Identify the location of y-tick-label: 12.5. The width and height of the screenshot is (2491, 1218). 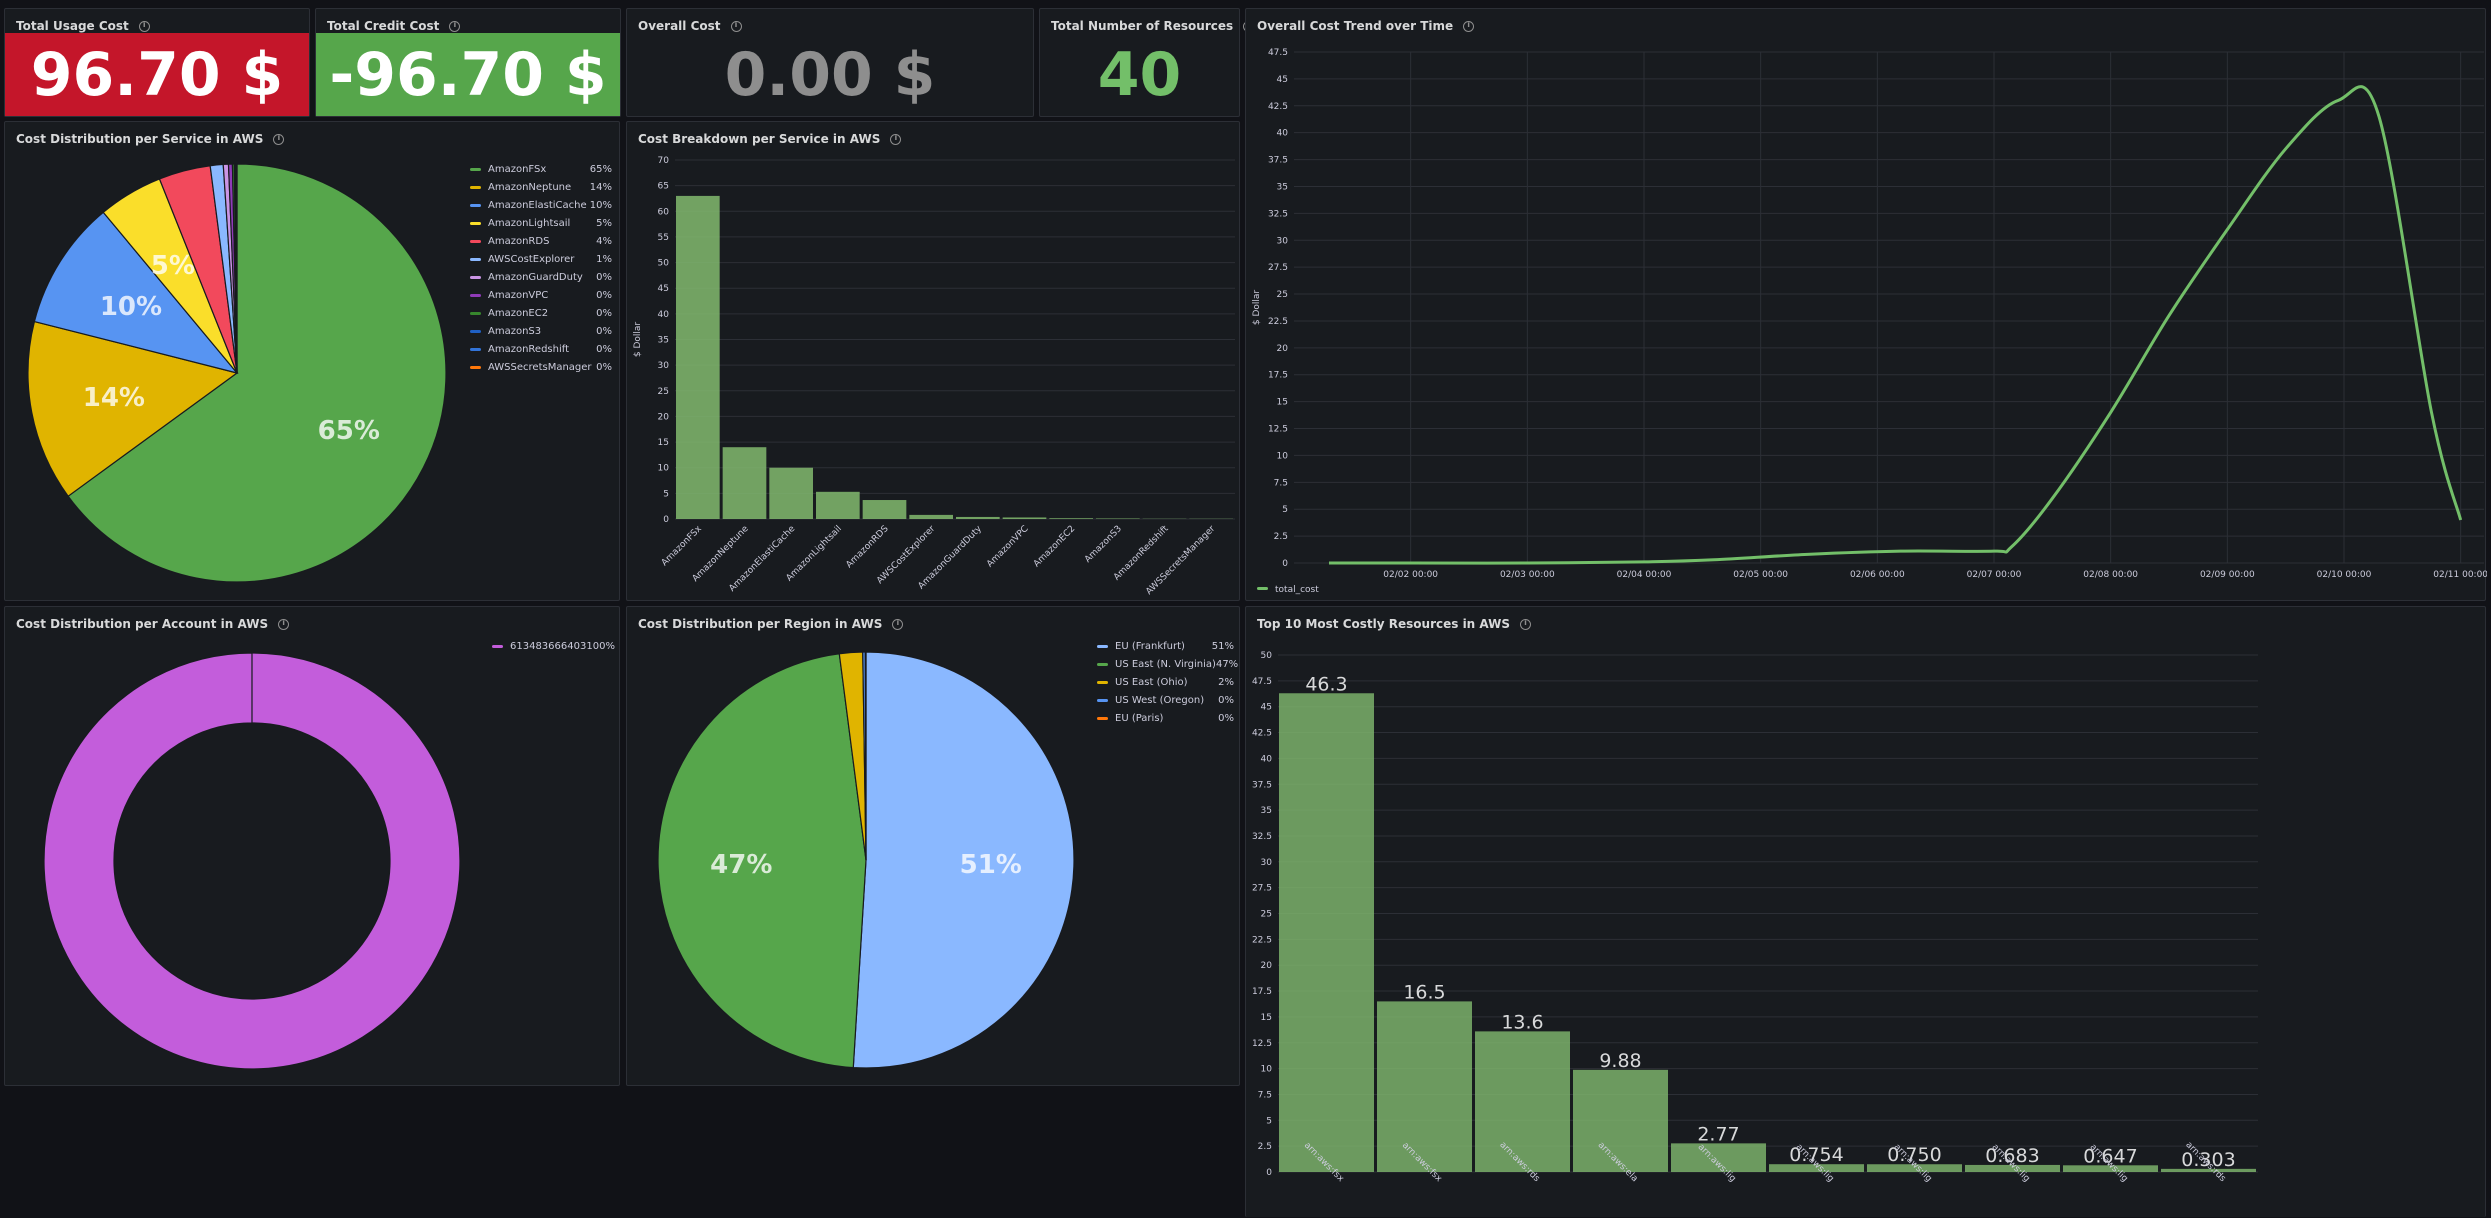
(1278, 430).